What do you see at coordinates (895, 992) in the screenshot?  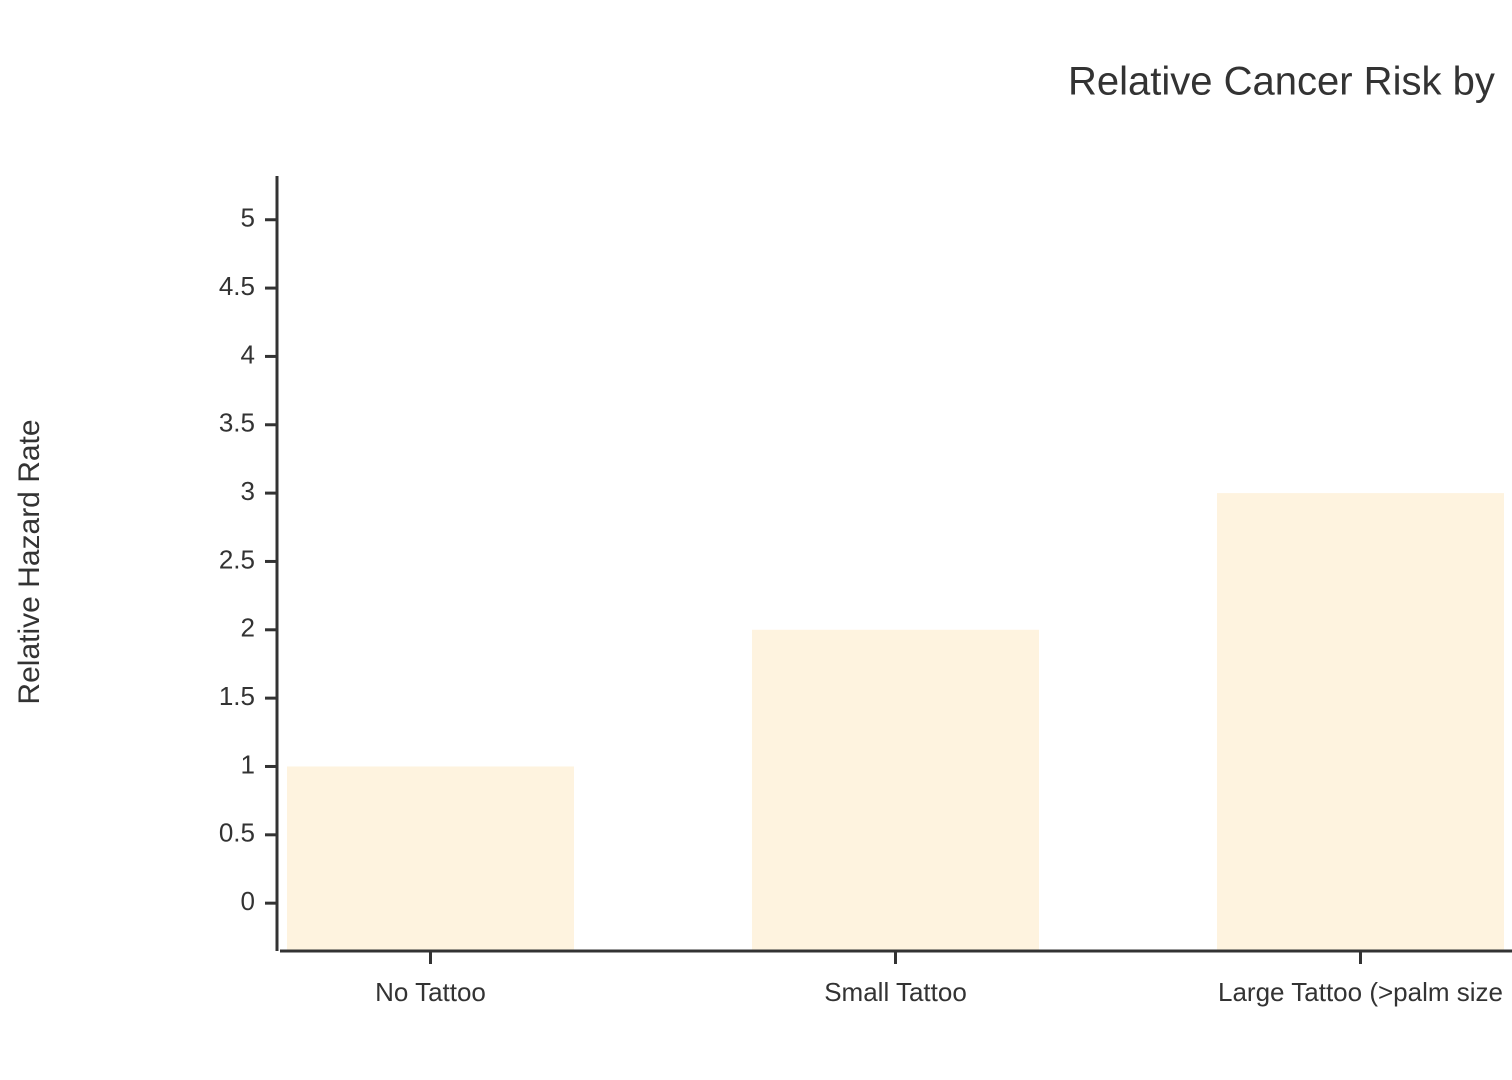 I see `x-tick-label: Small Tattoo` at bounding box center [895, 992].